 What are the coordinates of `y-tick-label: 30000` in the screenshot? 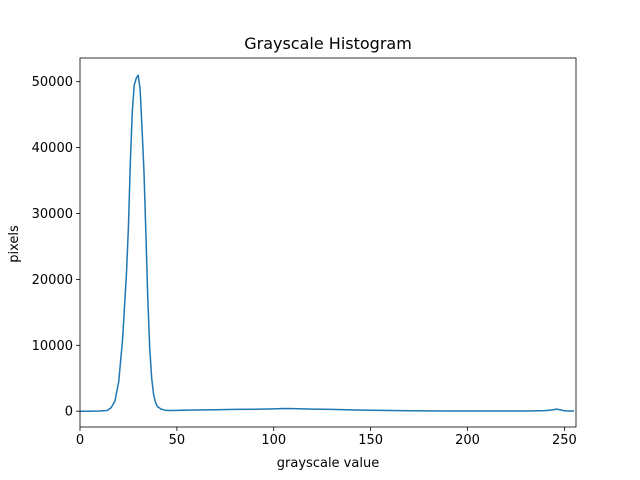 It's located at (52, 214).